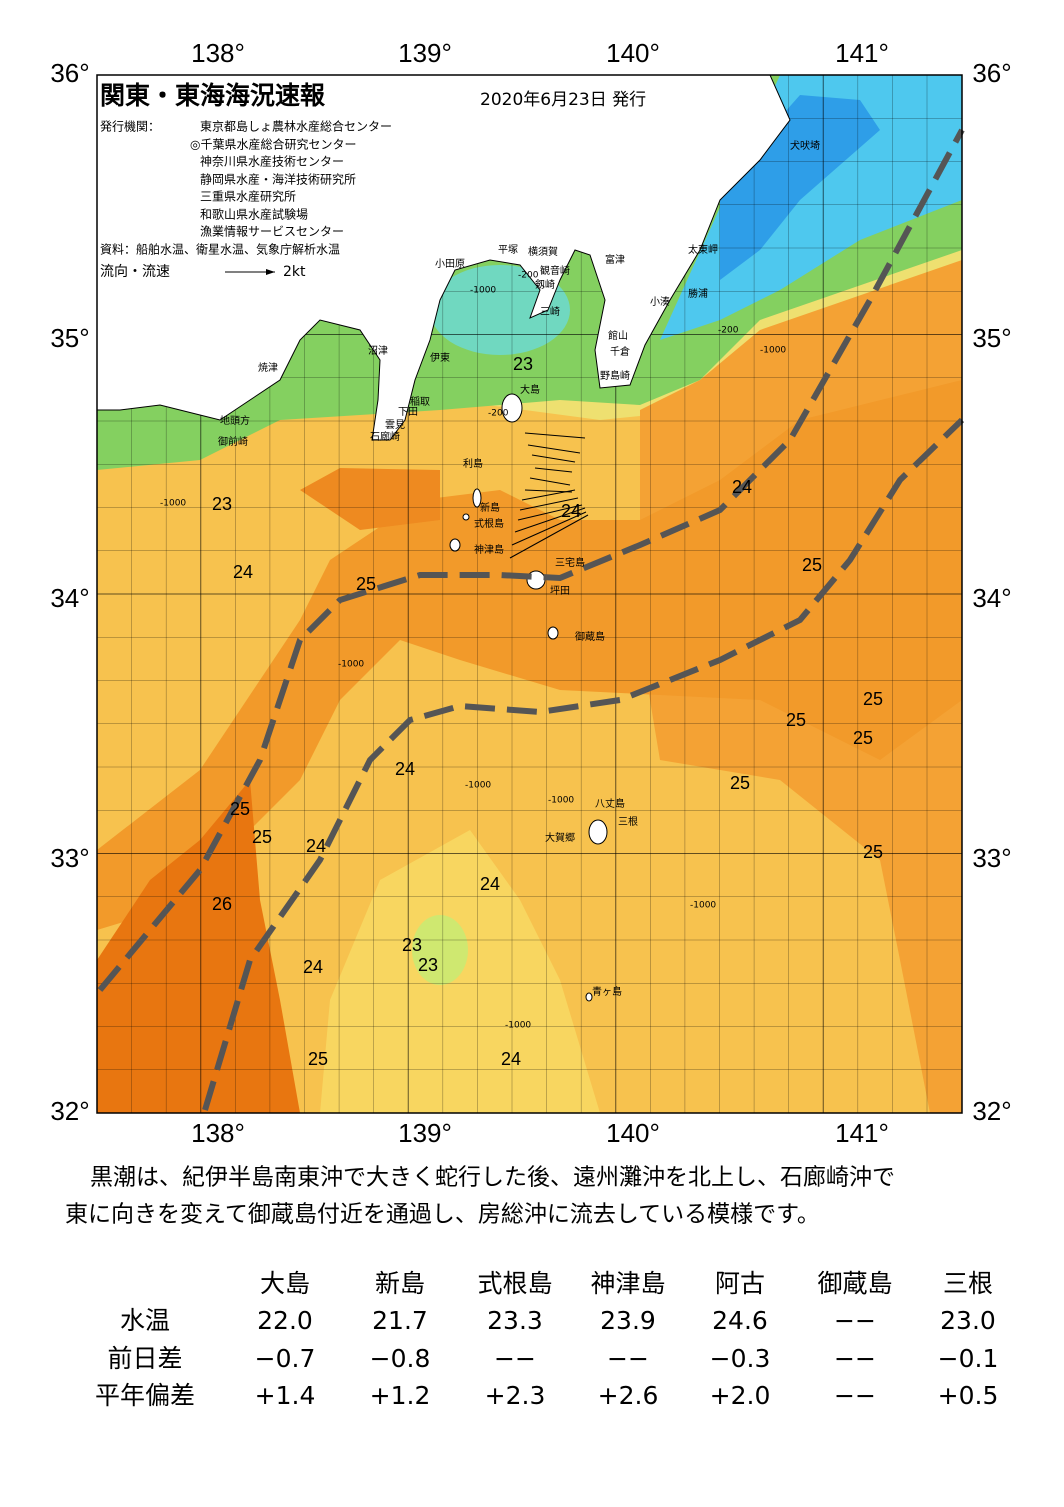  What do you see at coordinates (740, 1358) in the screenshot?
I see `table-cell: −0.3` at bounding box center [740, 1358].